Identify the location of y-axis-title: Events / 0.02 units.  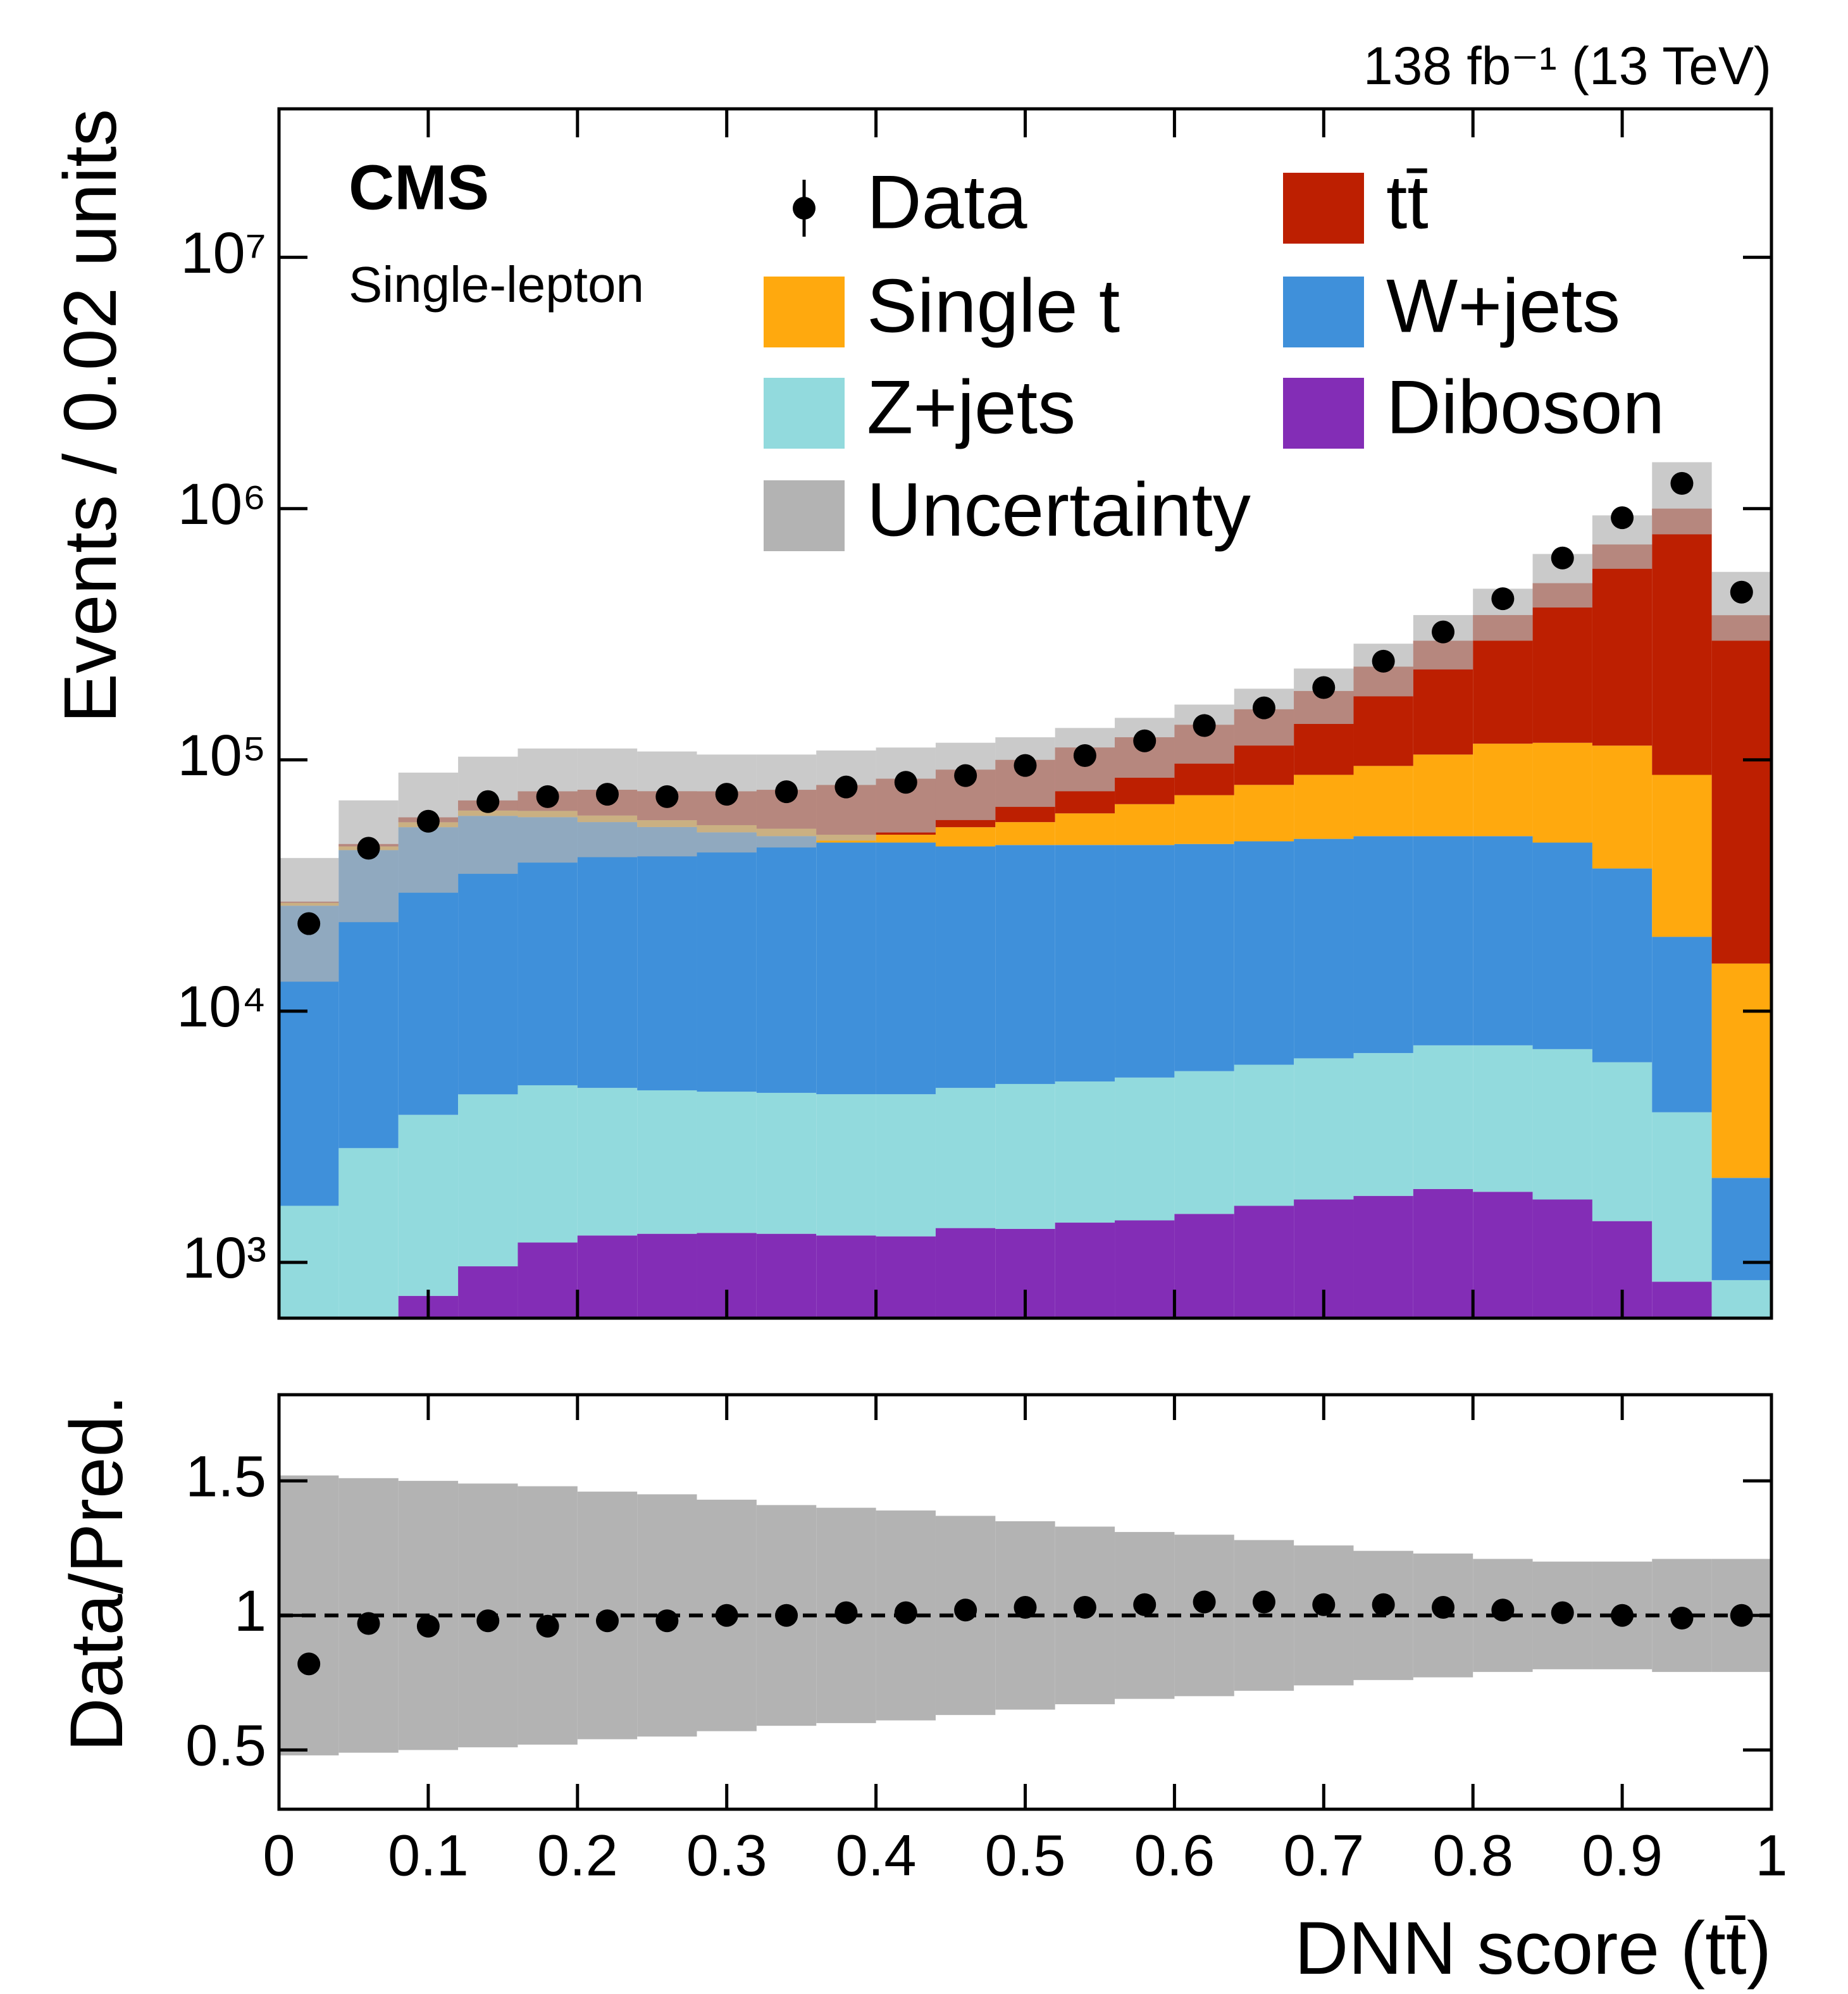
(90, 416).